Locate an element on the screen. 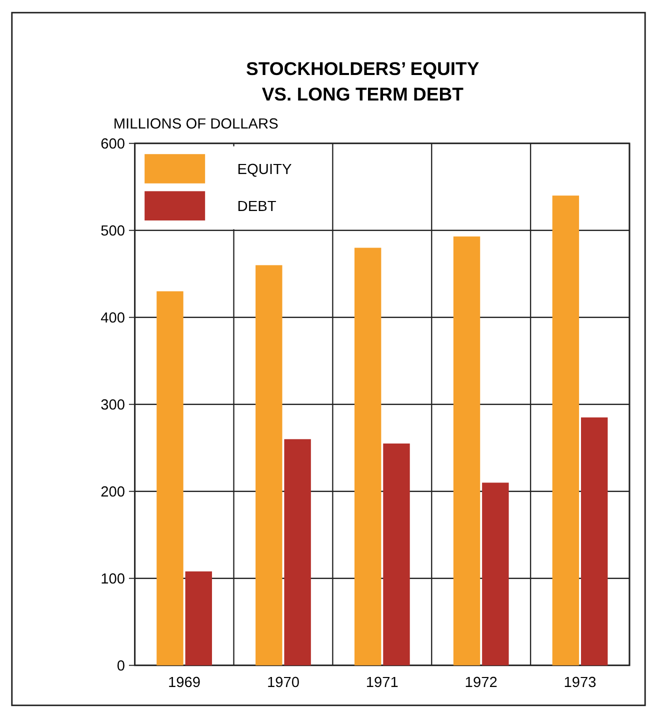  y-tick-label: 0 is located at coordinates (121, 666).